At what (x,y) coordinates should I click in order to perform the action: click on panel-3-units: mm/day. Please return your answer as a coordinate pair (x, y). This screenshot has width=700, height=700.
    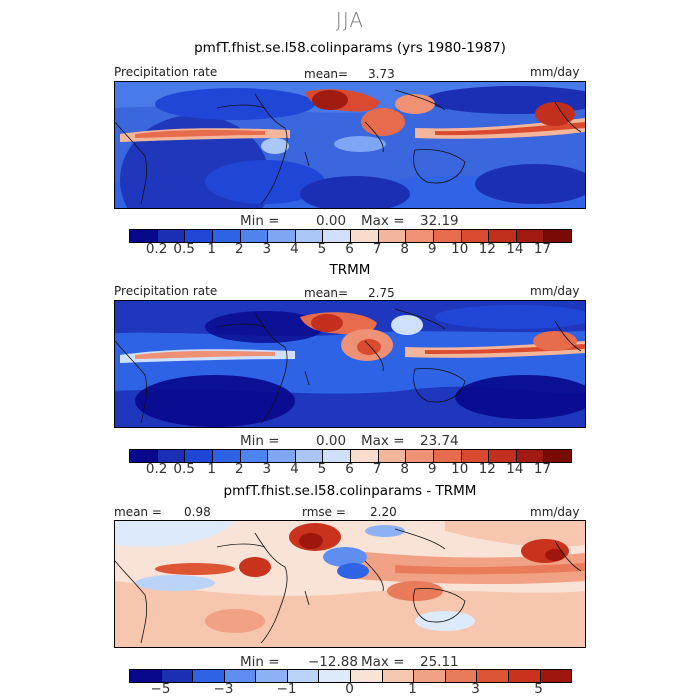
    Looking at the image, I should click on (555, 512).